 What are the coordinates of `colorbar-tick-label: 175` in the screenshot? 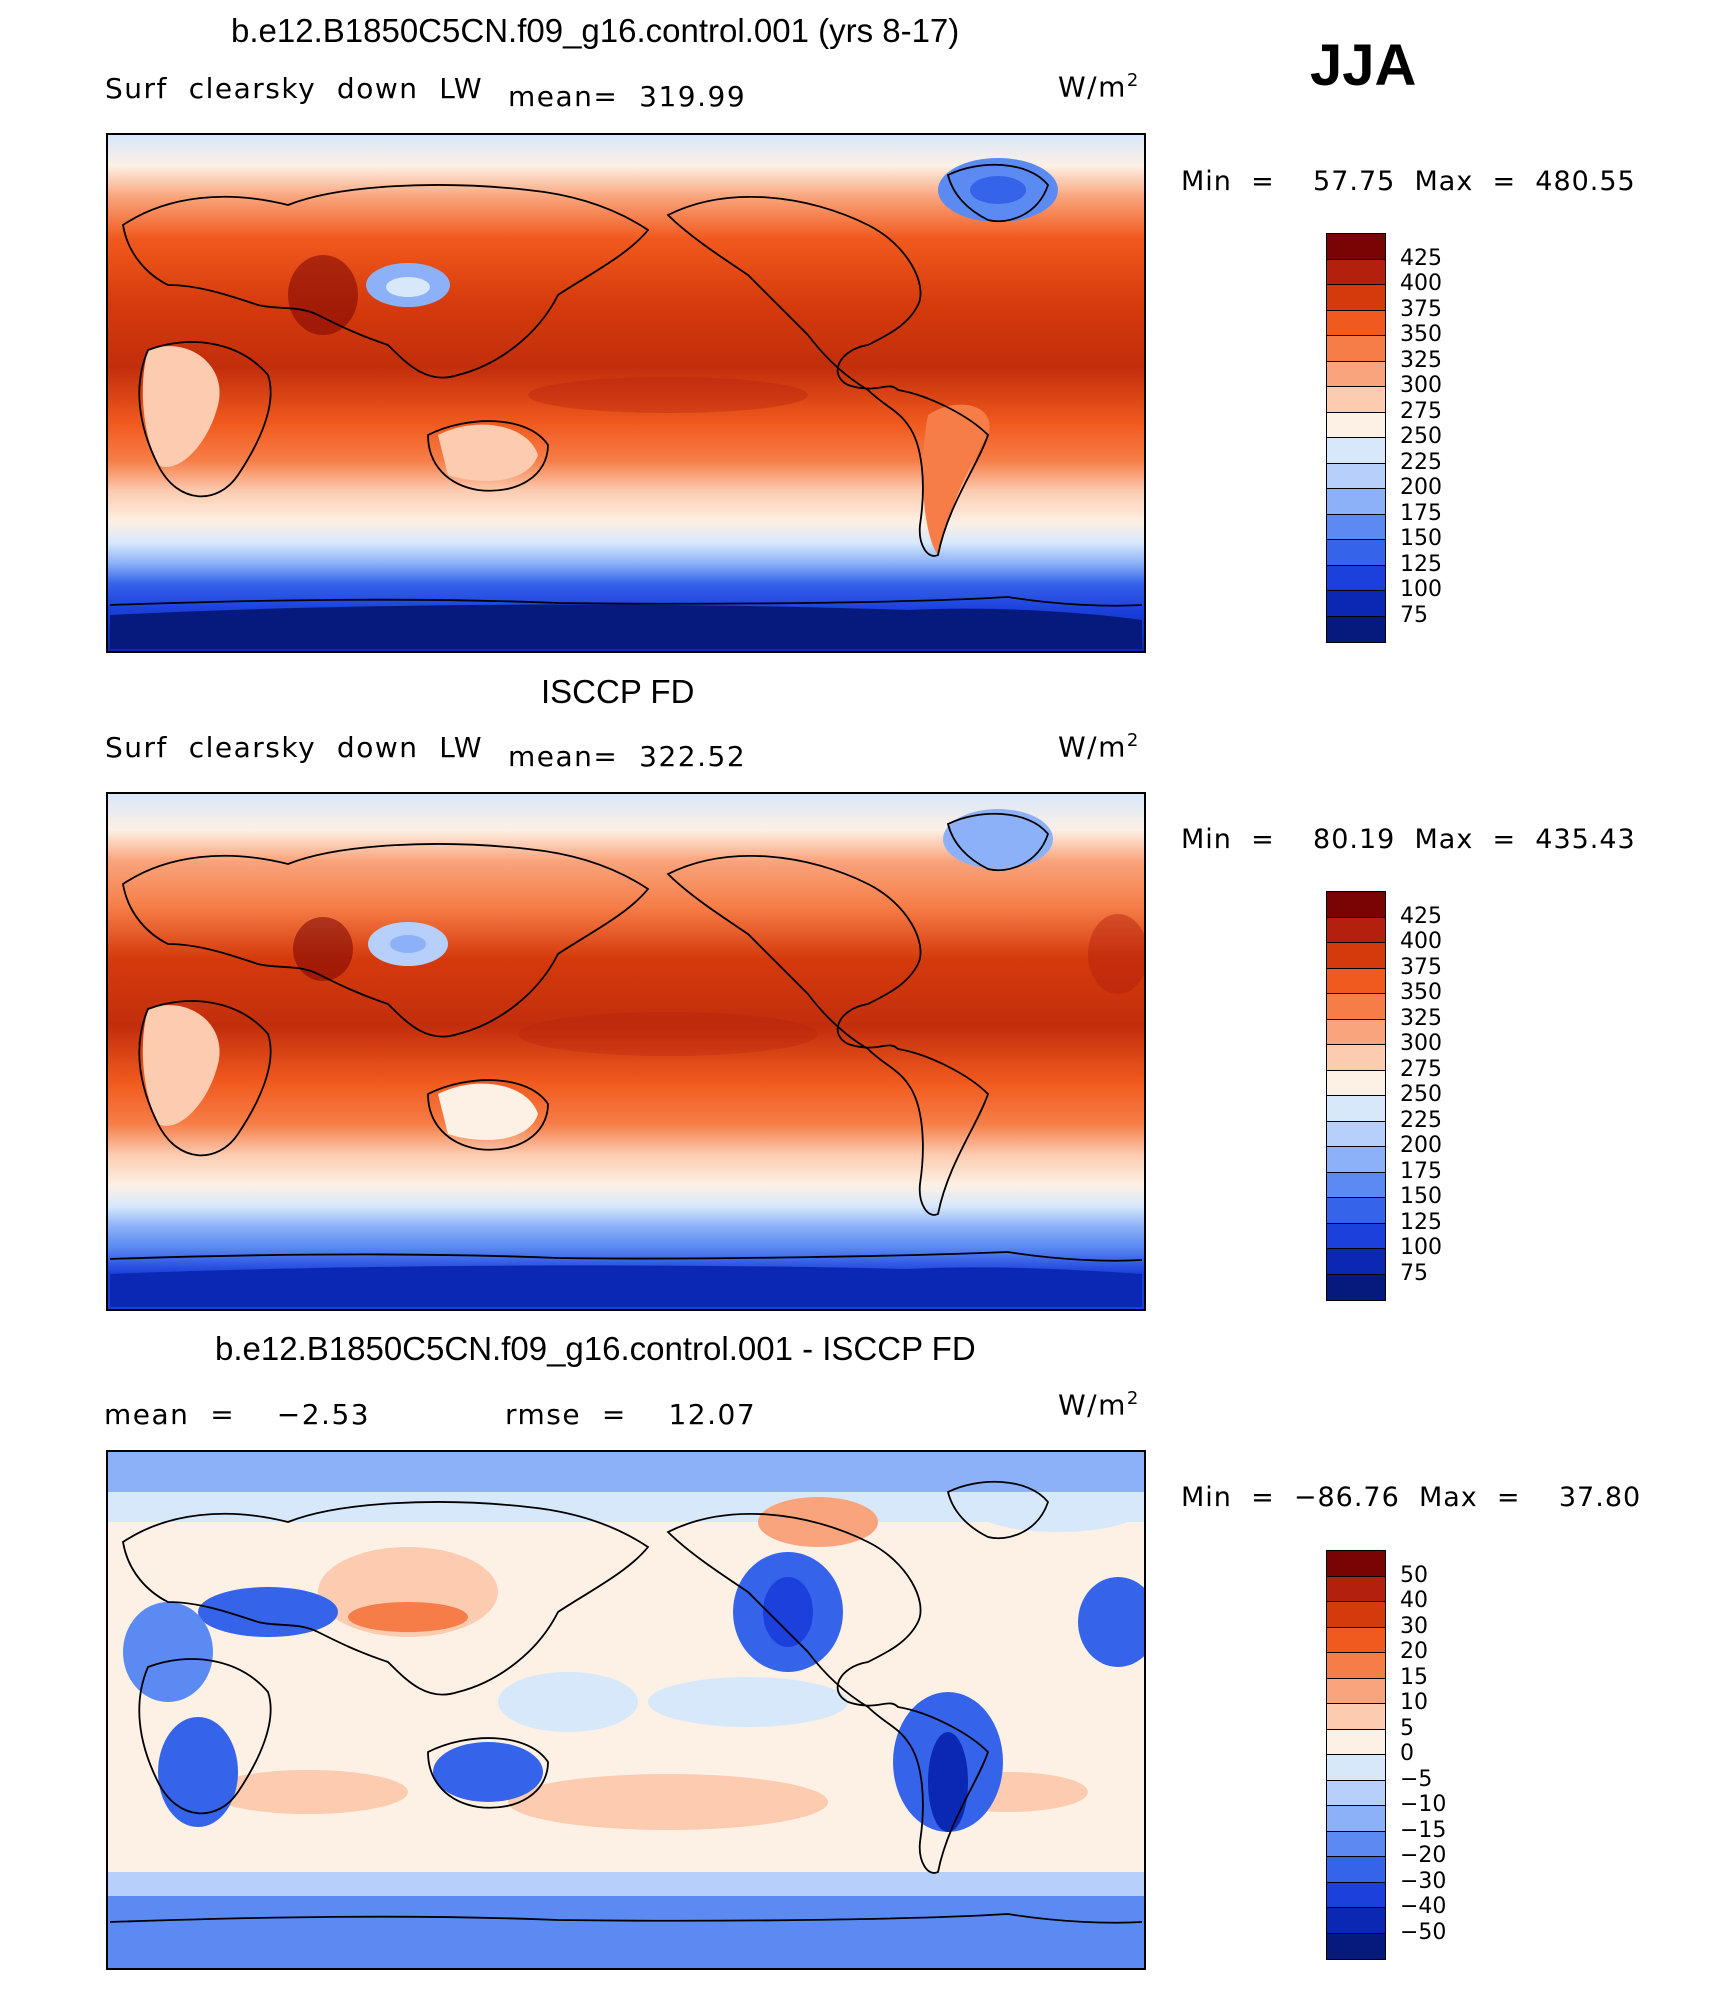 It's located at (1421, 1171).